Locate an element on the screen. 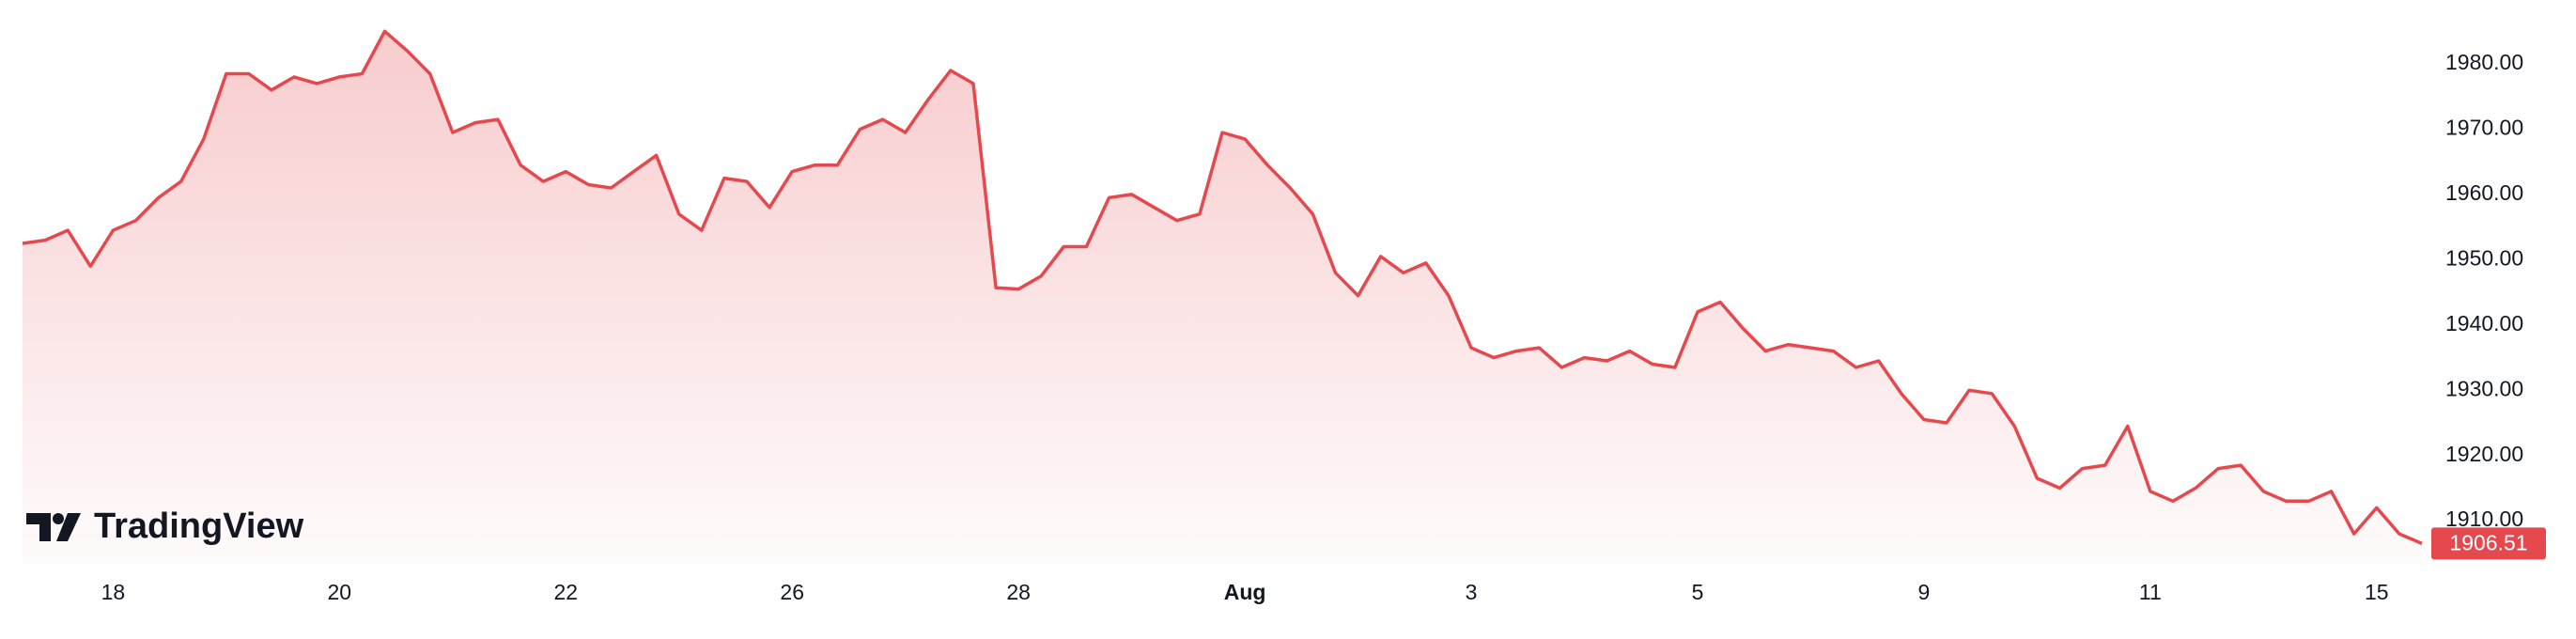 The height and width of the screenshot is (639, 2576). y-tick-label: 1910.00 is located at coordinates (2484, 519).